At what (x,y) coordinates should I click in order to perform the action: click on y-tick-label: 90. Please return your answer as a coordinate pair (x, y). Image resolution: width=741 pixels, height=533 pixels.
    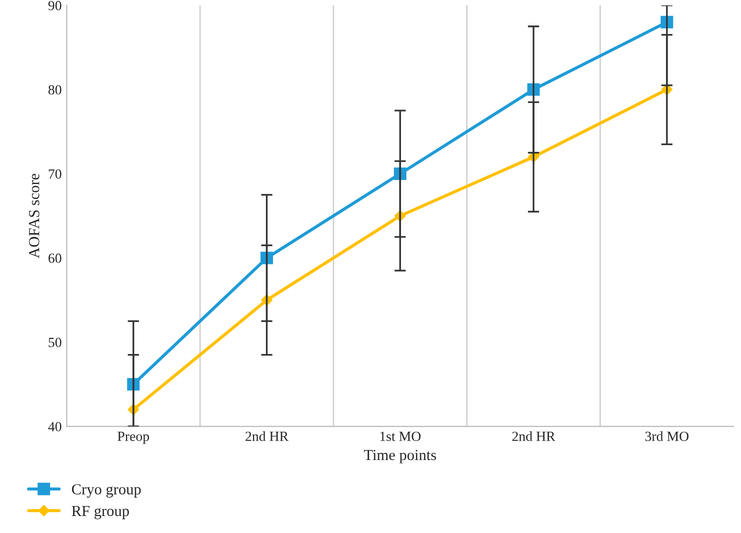
    Looking at the image, I should click on (55, 5).